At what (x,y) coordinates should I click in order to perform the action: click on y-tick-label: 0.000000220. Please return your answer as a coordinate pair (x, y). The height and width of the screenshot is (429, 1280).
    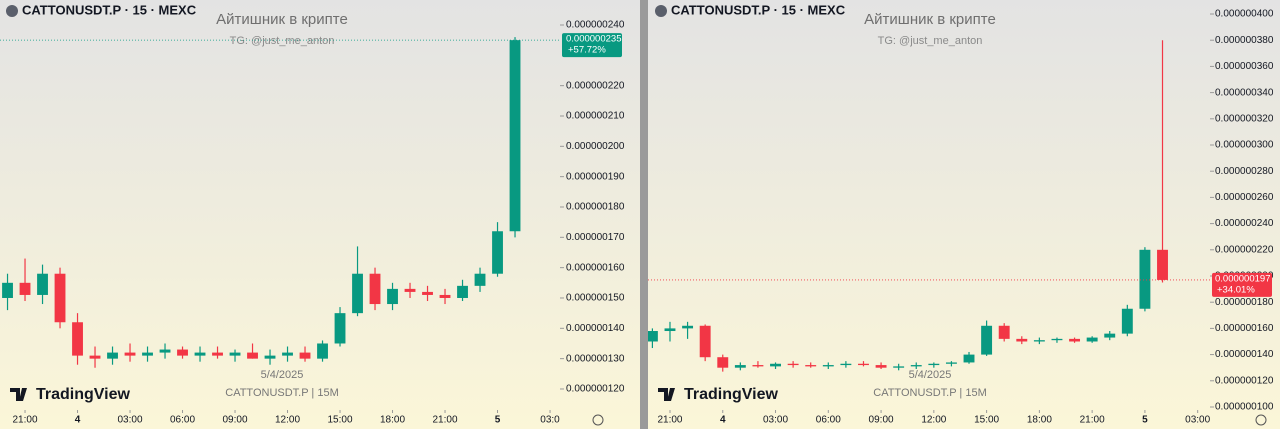
    Looking at the image, I should click on (1244, 249).